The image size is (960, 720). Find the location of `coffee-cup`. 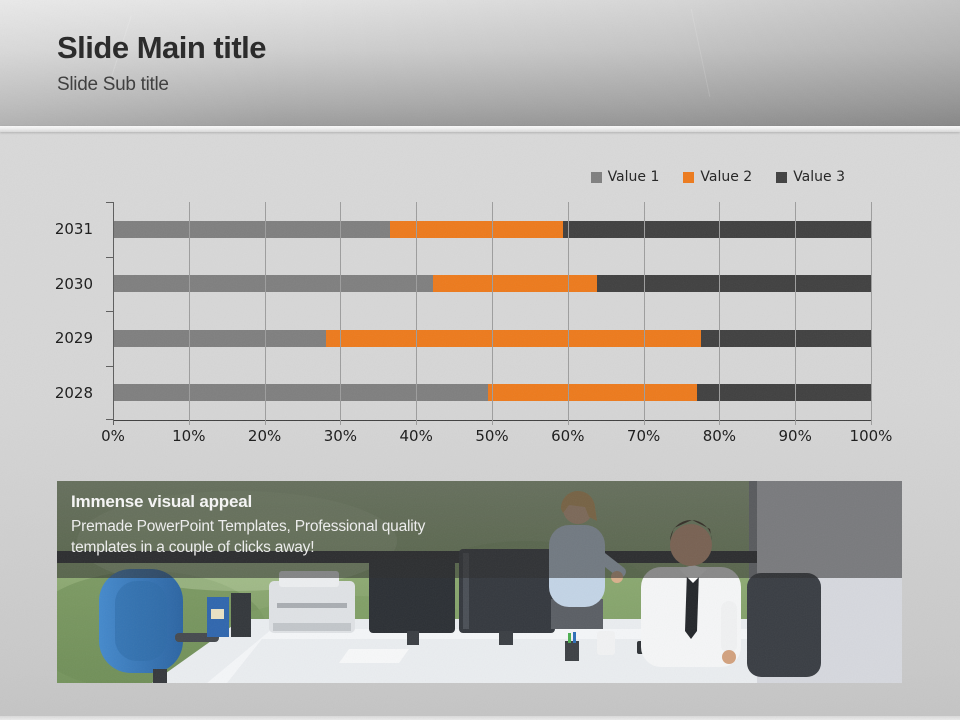

coffee-cup is located at coordinates (606, 643).